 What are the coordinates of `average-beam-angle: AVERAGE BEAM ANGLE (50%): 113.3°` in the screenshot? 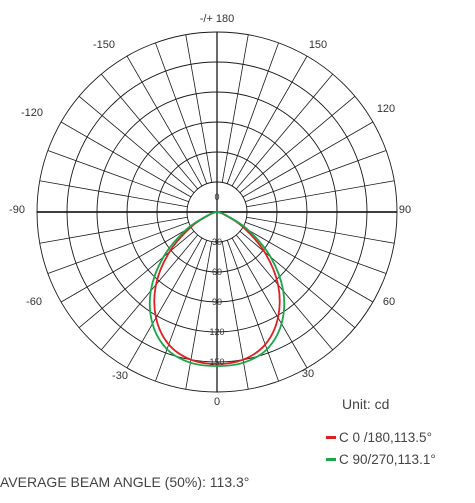 It's located at (125, 482).